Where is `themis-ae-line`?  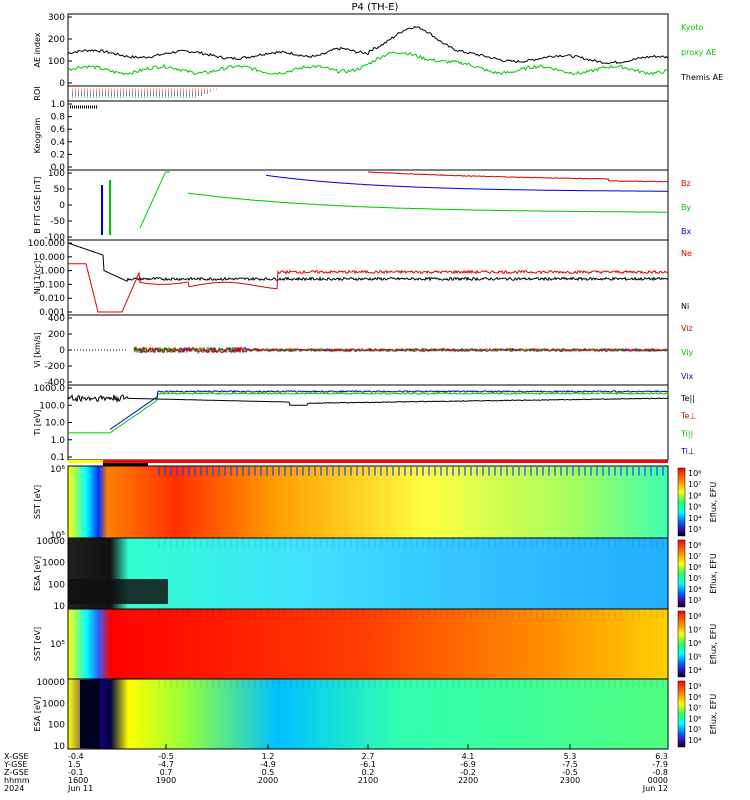
themis-ae-line is located at coordinates (368, 45).